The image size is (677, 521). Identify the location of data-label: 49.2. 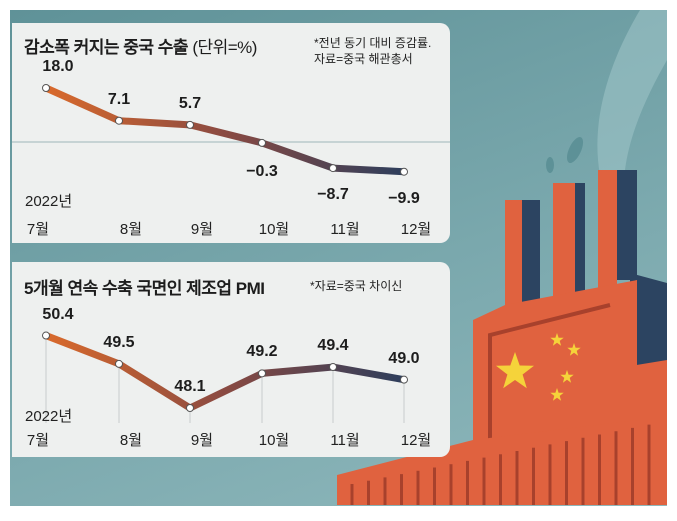
(262, 352).